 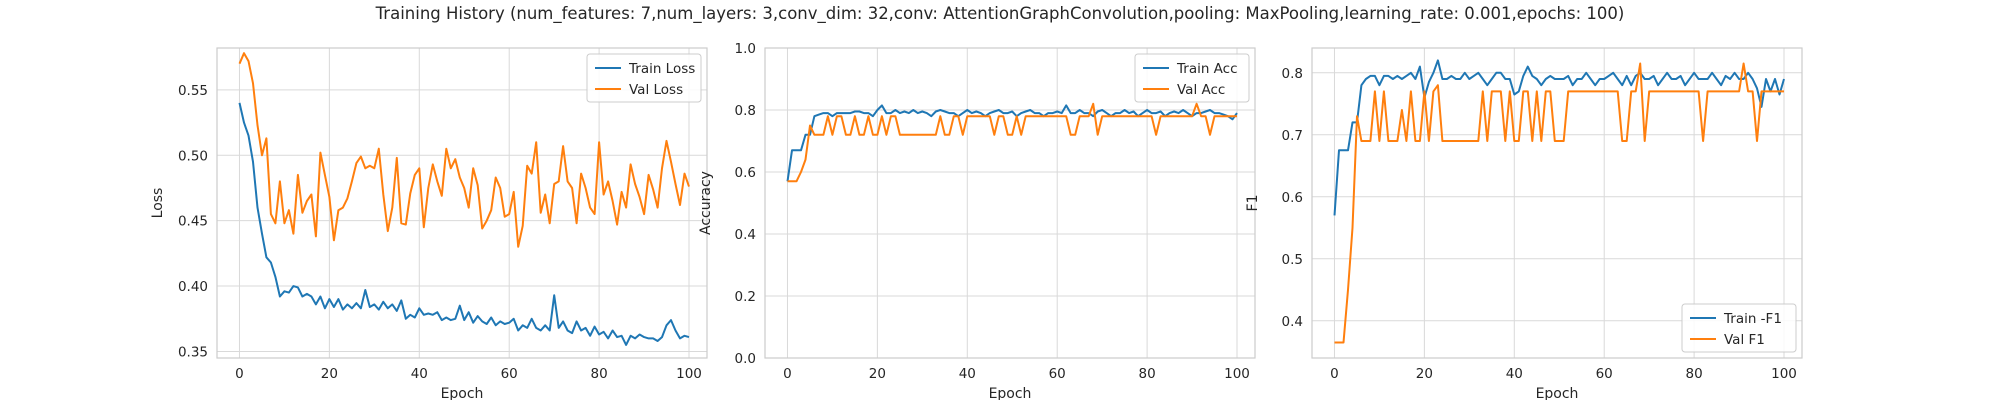 I want to click on y-tick-label: 0.7, so click(x=1292, y=136).